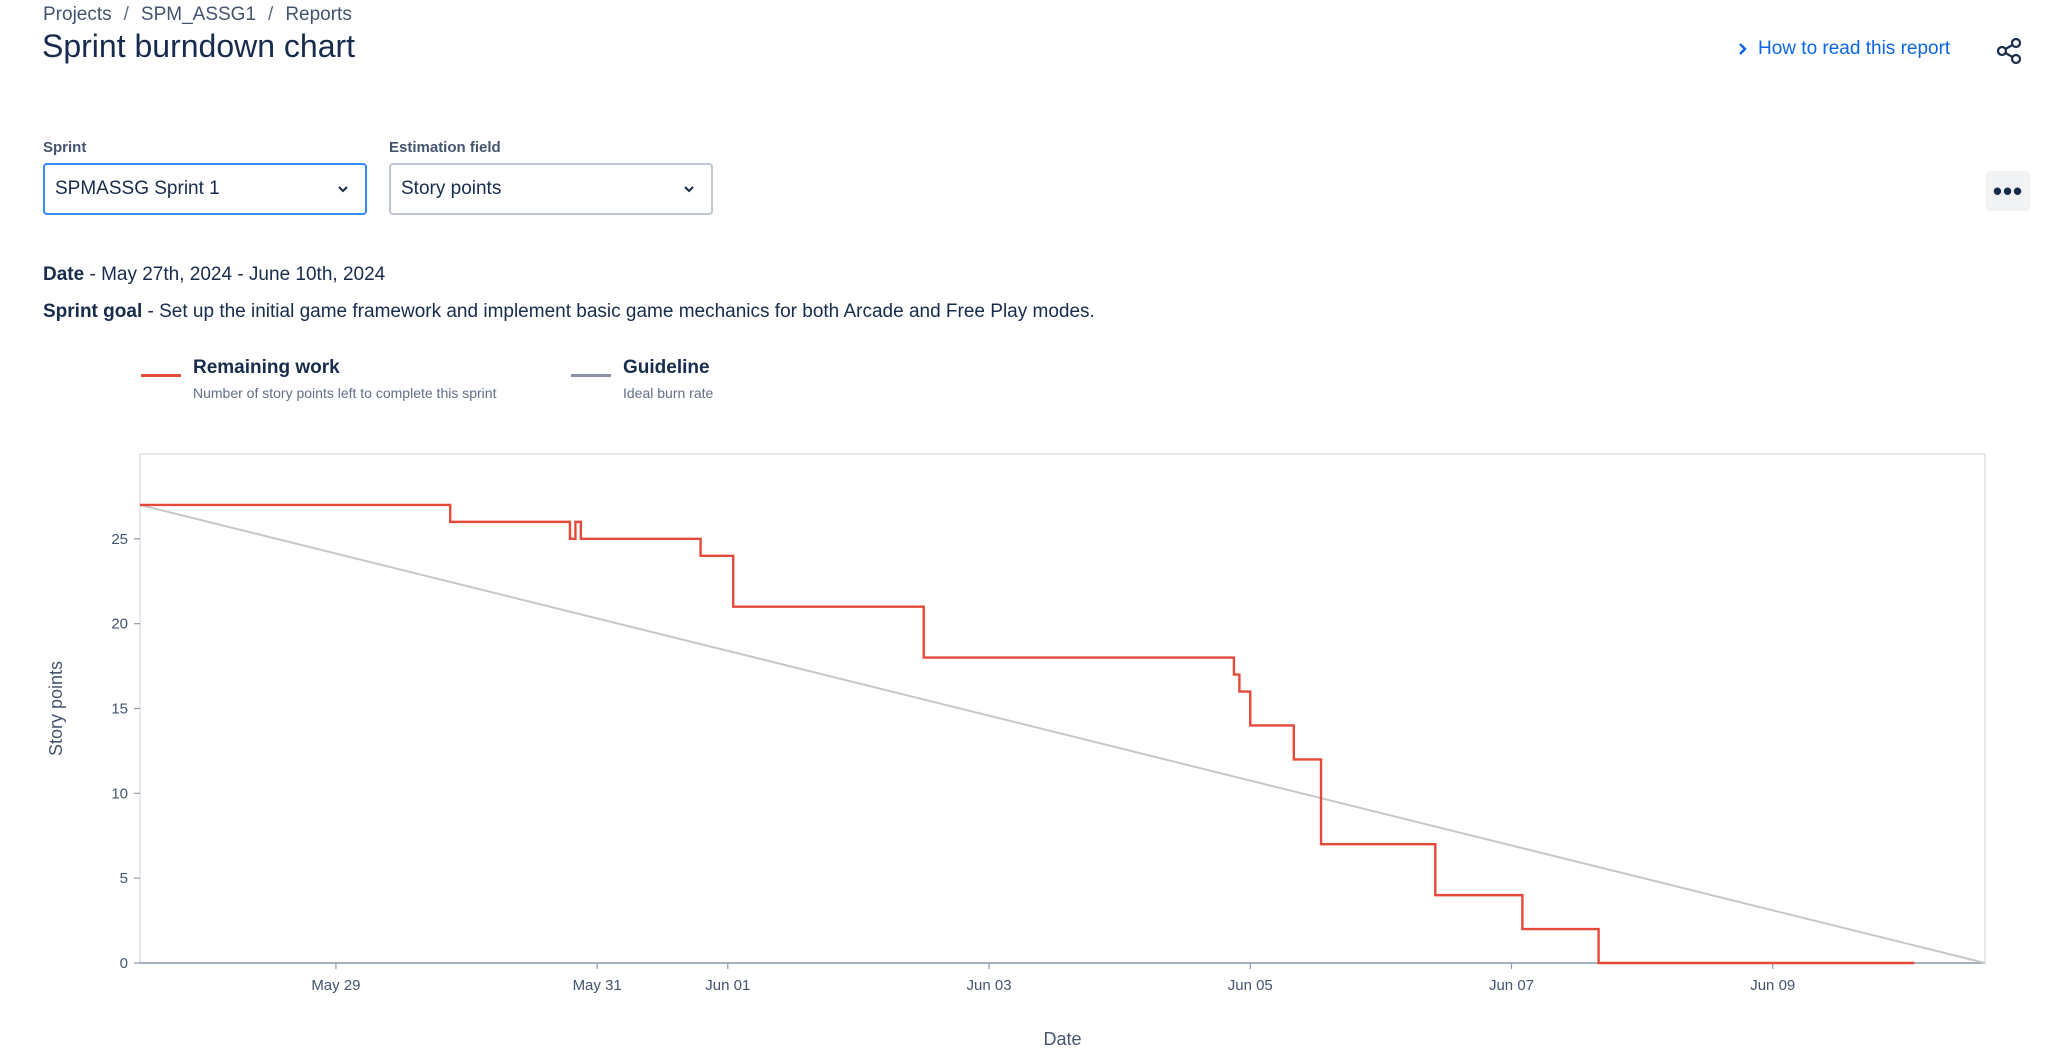  Describe the element at coordinates (642, 379) in the screenshot. I see `legend-guideline: Guideline Ideal burn rate` at that location.